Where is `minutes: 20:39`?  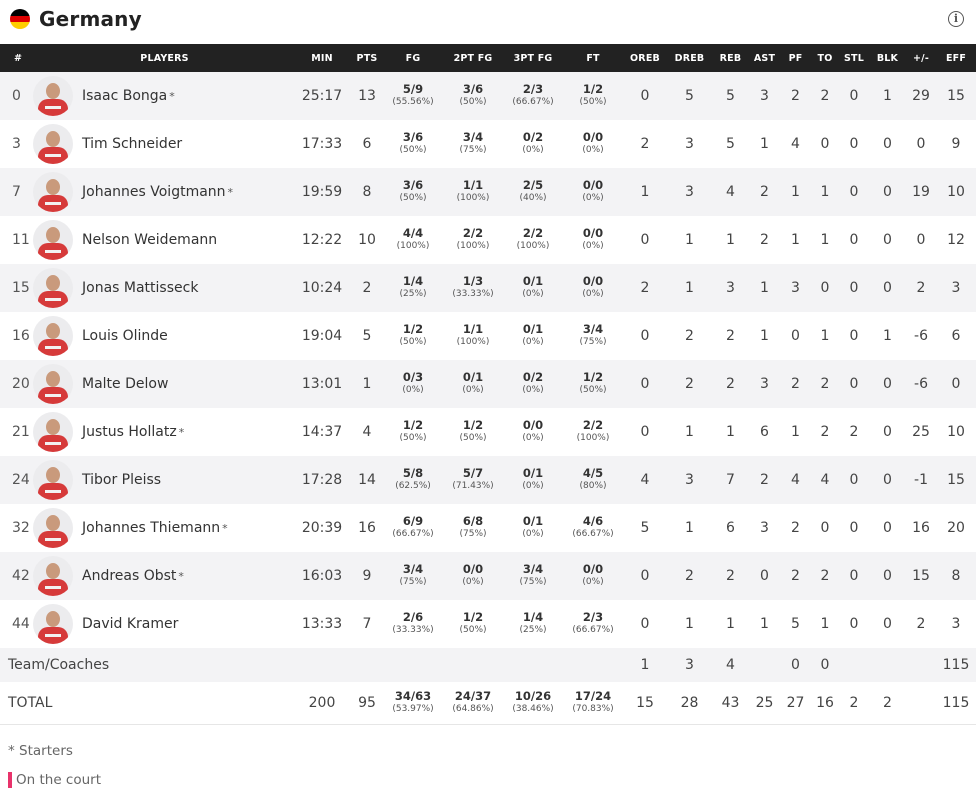
minutes: 20:39 is located at coordinates (322, 528).